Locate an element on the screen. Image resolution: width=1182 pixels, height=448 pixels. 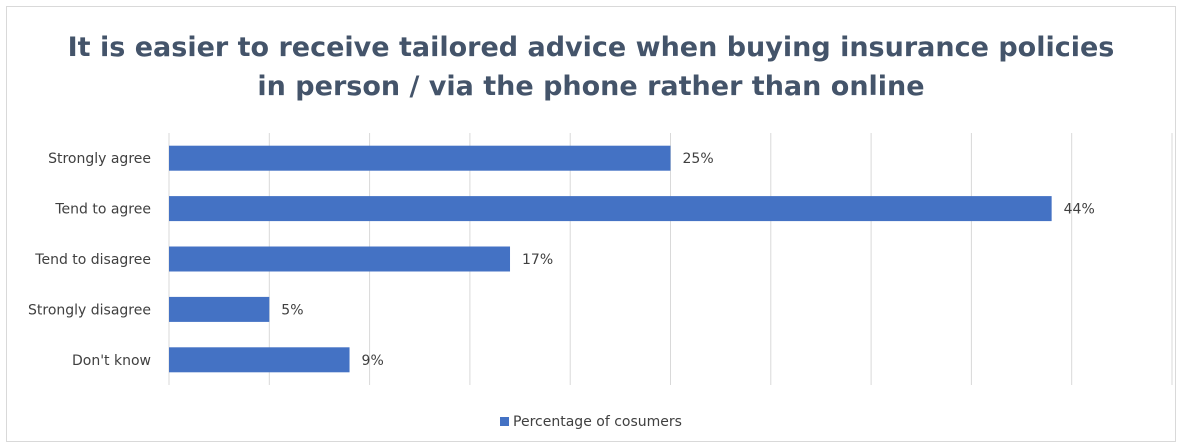
category-label: Tend to agree is located at coordinates (102, 210).